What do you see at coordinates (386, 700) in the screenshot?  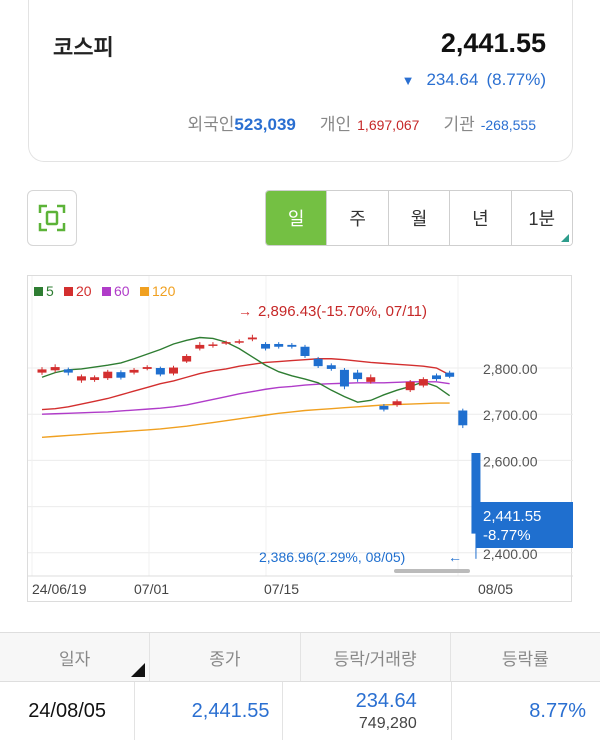 I see `row-change: 234.64` at bounding box center [386, 700].